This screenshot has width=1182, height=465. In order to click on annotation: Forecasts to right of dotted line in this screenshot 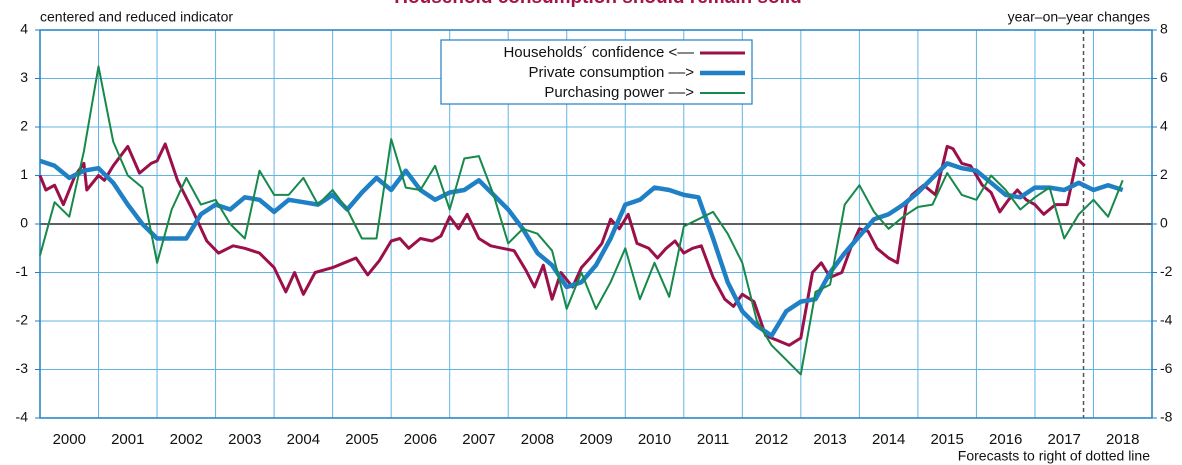, I will do `click(1054, 456)`.